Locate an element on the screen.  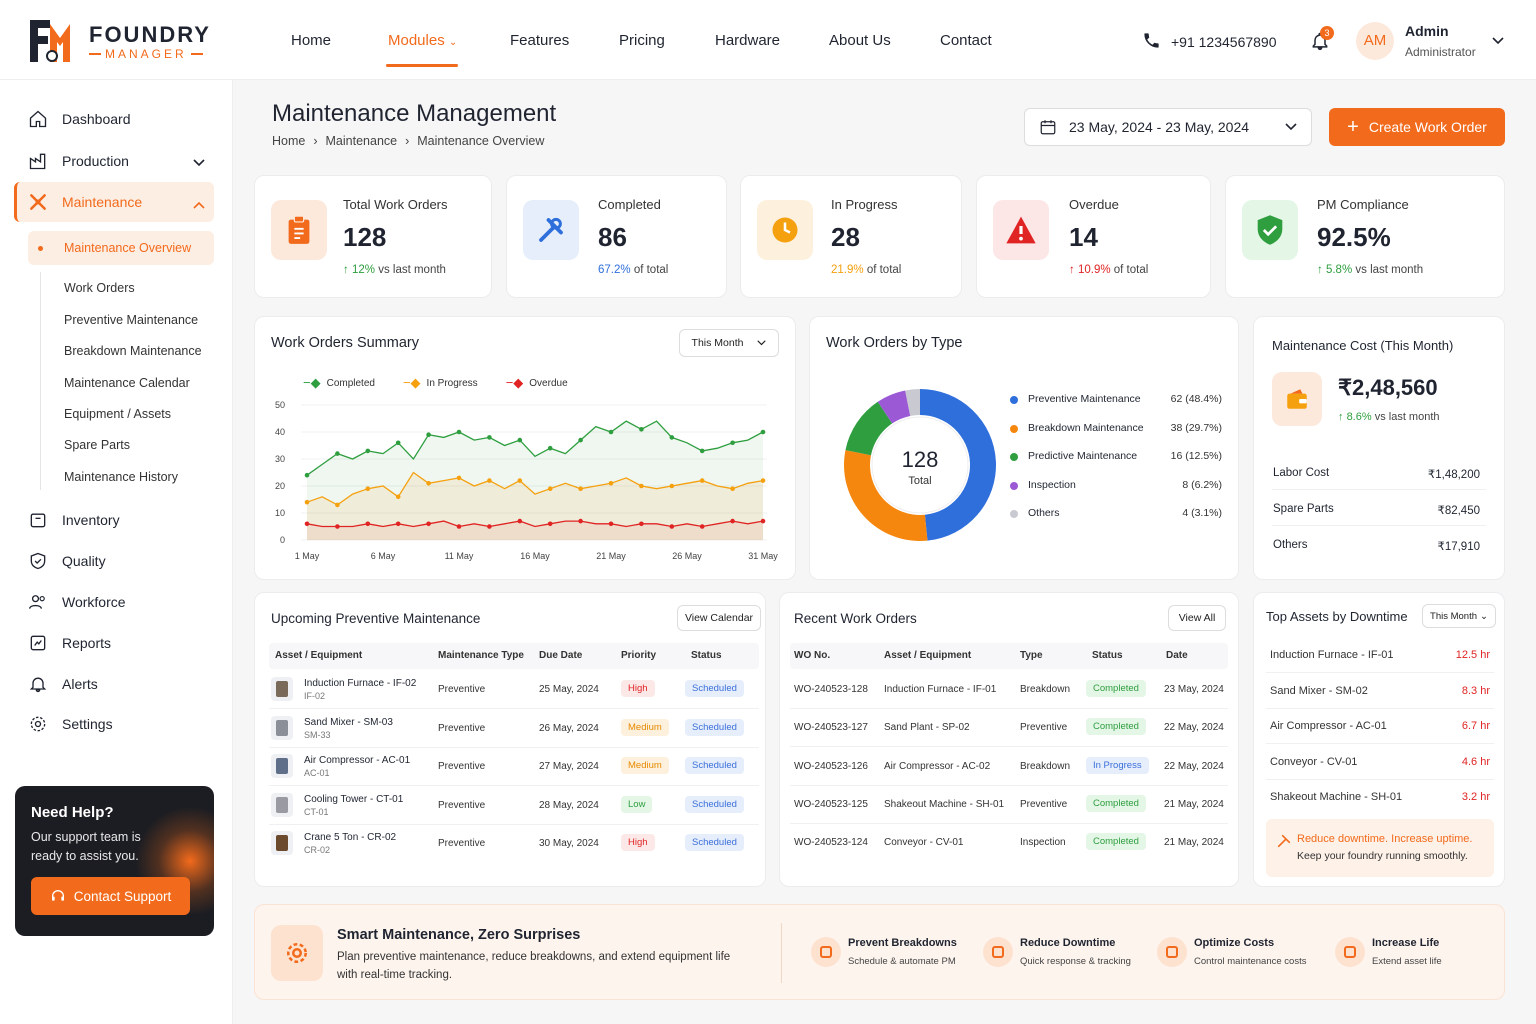
downtime-asset: Air Compressor - AC-01 is located at coordinates (1328, 726).